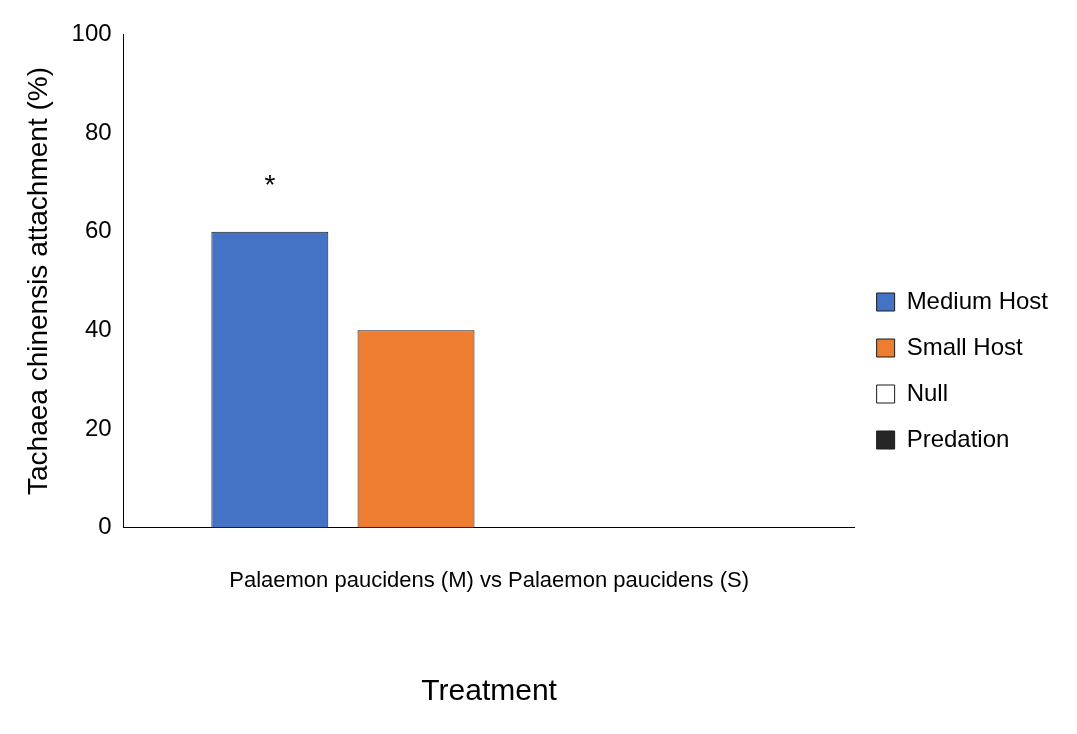 The image size is (1077, 734). What do you see at coordinates (958, 438) in the screenshot?
I see `legend-label: Predation` at bounding box center [958, 438].